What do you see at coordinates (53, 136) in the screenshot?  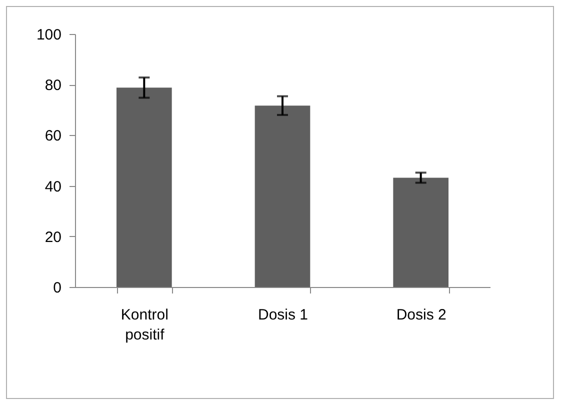 I see `y-tick-label: 60` at bounding box center [53, 136].